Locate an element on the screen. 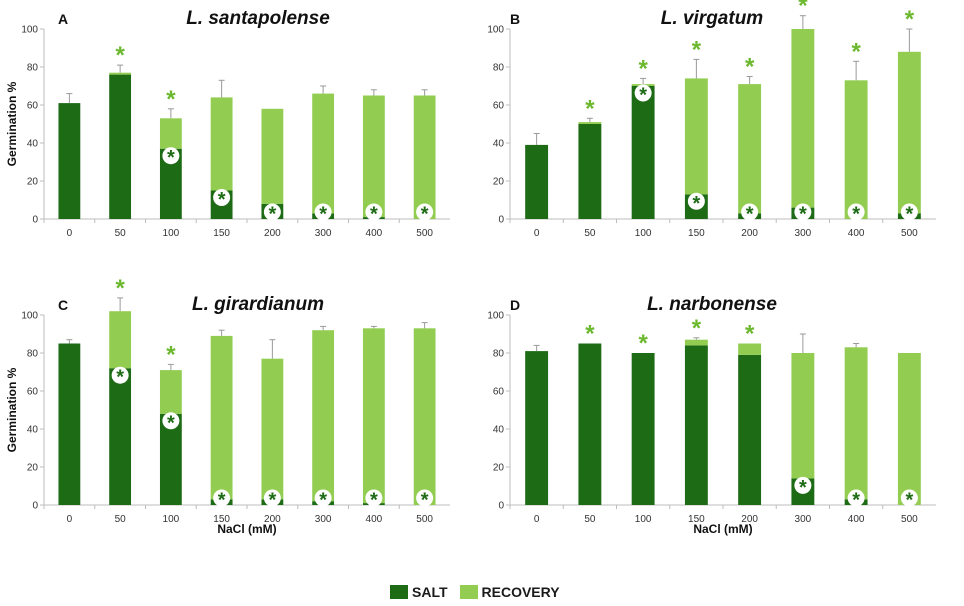 This screenshot has width=964, height=606. chart-title: L. virgatum is located at coordinates (712, 18).